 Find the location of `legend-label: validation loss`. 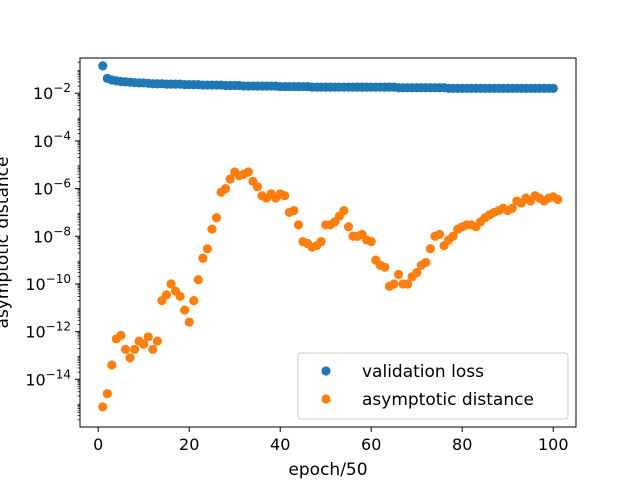

legend-label: validation loss is located at coordinates (423, 372).